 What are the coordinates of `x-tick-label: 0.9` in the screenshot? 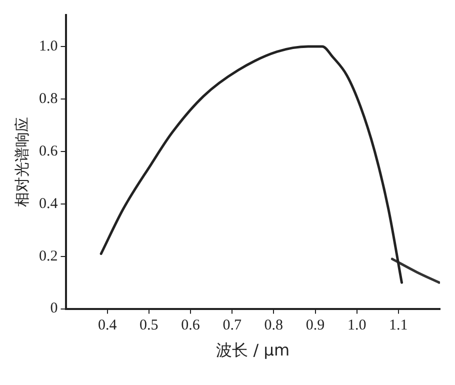 It's located at (315, 326).